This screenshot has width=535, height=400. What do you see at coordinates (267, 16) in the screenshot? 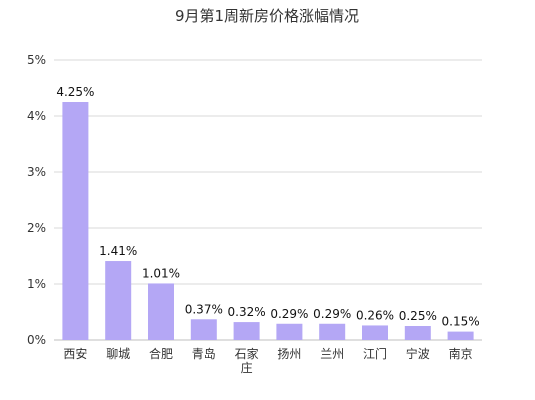
I see `chart-title: 9月第1周新房价格涨幅情况` at bounding box center [267, 16].